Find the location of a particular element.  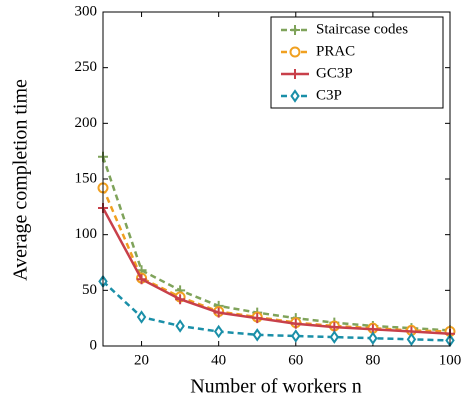

legend-label: PRAC is located at coordinates (335, 51).